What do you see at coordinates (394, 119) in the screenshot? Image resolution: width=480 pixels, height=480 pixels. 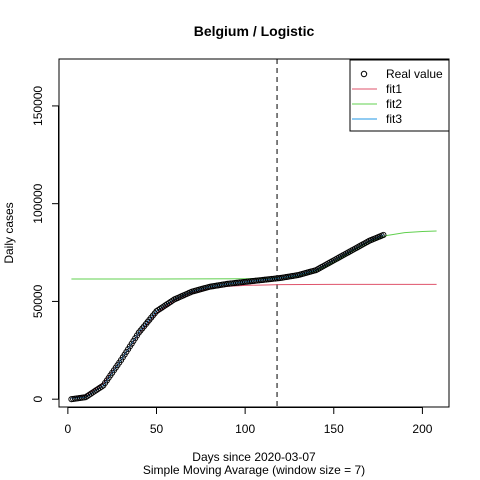 I see `legend-label-fit3: fit3` at bounding box center [394, 119].